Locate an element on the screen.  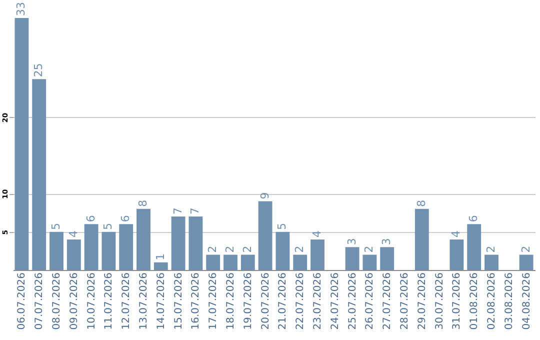
x-tick-label: 22.07.2026 is located at coordinates (300, 301).